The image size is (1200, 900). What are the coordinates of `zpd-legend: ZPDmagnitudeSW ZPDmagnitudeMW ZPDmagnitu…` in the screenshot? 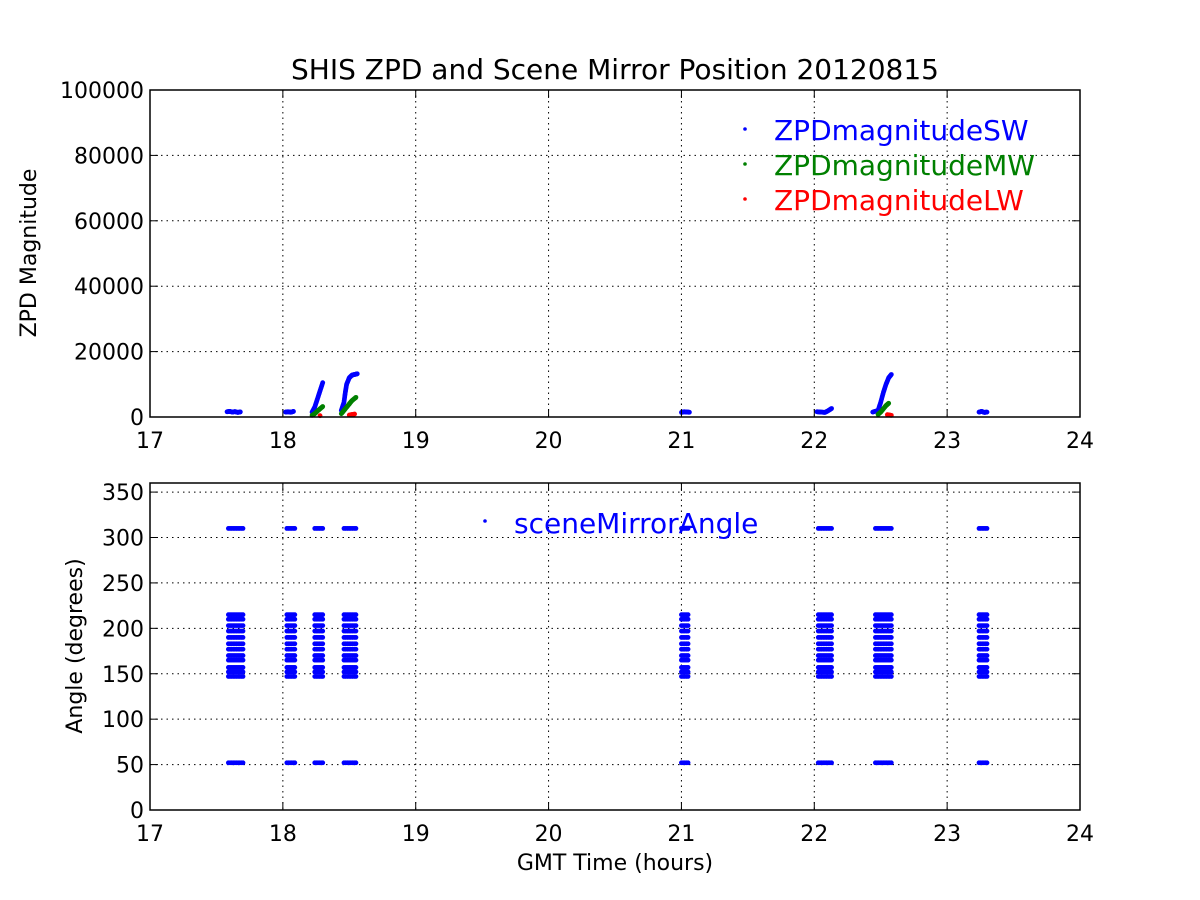 It's located at (889, 165).